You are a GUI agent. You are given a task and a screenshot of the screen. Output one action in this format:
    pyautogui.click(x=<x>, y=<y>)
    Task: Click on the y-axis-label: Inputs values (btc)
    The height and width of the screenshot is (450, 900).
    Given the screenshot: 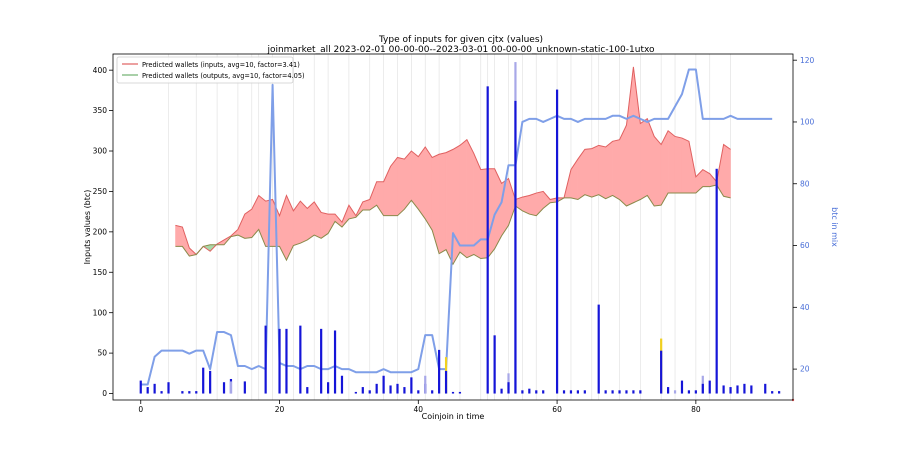 What is the action you would take?
    pyautogui.click(x=87, y=227)
    